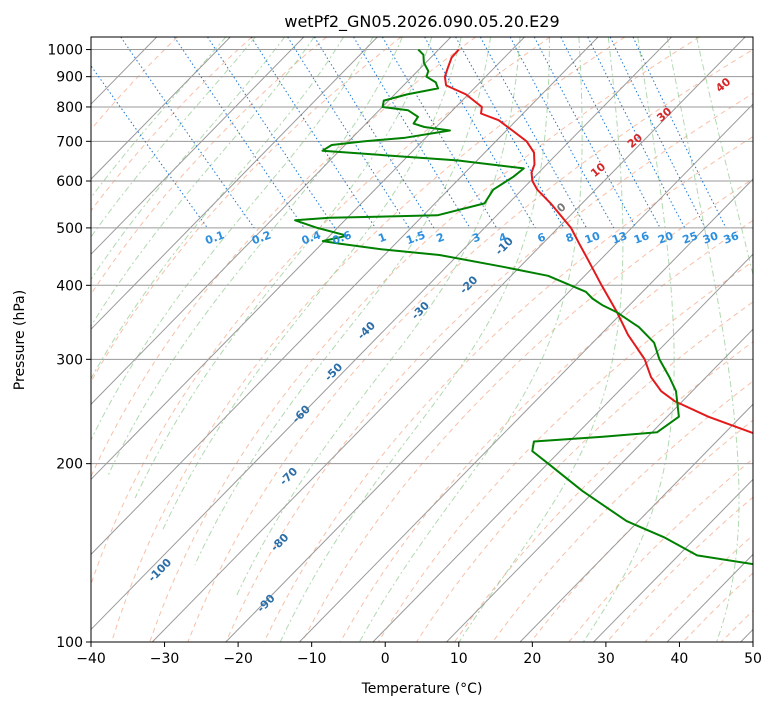 The image size is (775, 708). I want to click on y-tick-label: 300, so click(69, 360).